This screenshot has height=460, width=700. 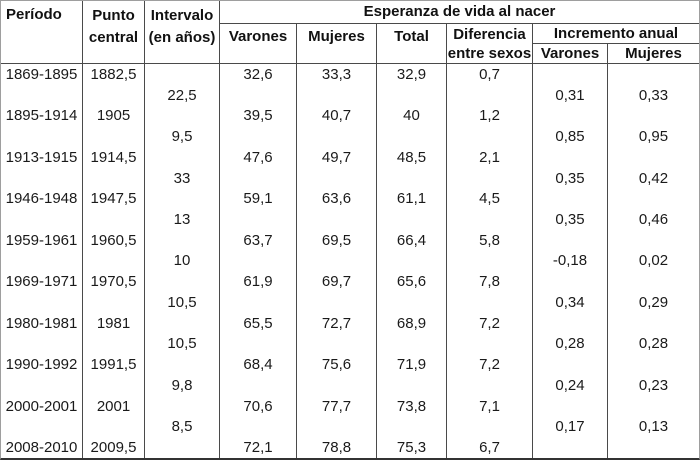 I want to click on table-cell: 63,6, so click(x=336, y=199).